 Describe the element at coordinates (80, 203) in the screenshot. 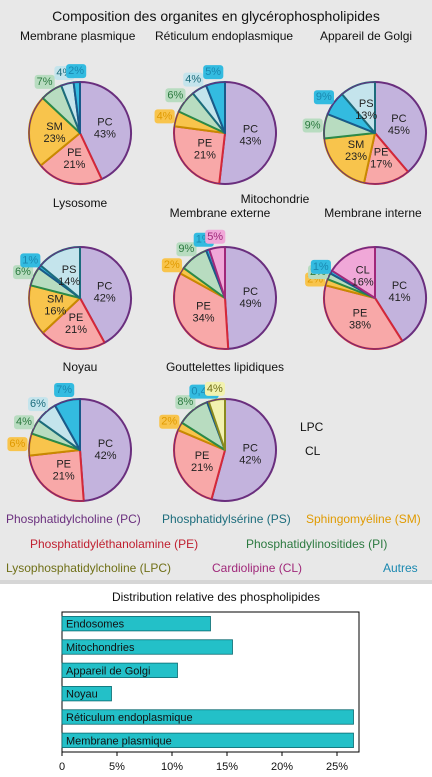

I see `pie-title-lysosome: Lysosome` at that location.